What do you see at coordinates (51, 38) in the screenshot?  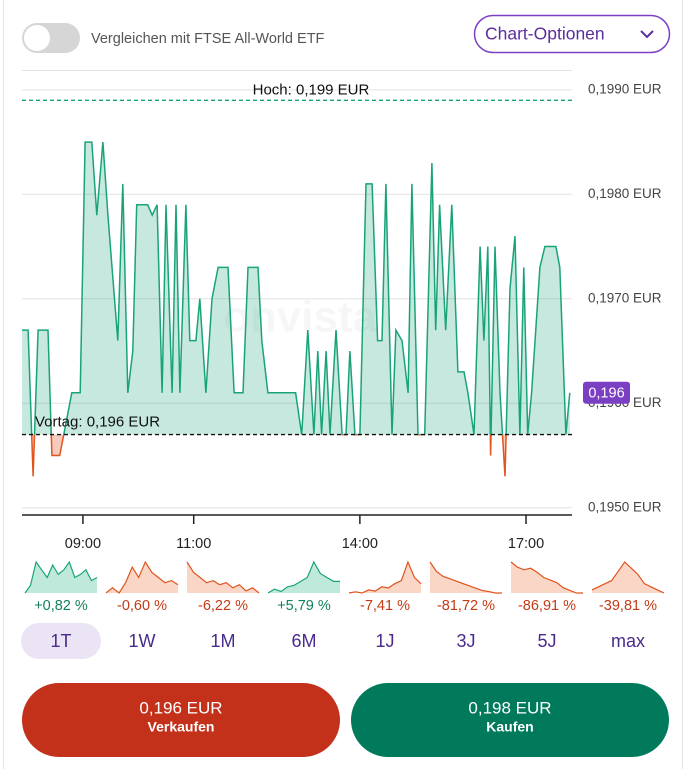 I see `compare-toggle` at bounding box center [51, 38].